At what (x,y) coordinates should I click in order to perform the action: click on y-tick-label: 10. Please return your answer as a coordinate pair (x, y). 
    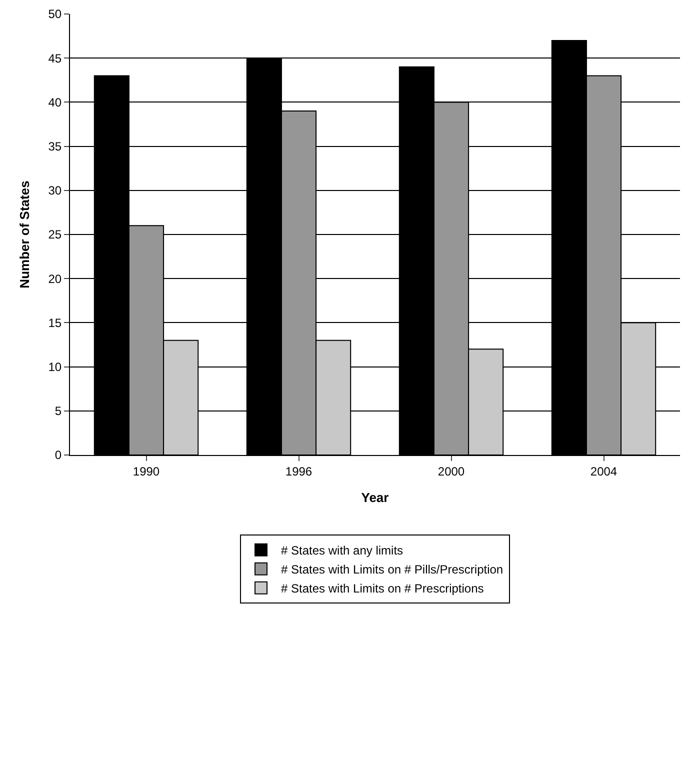
    Looking at the image, I should click on (55, 367).